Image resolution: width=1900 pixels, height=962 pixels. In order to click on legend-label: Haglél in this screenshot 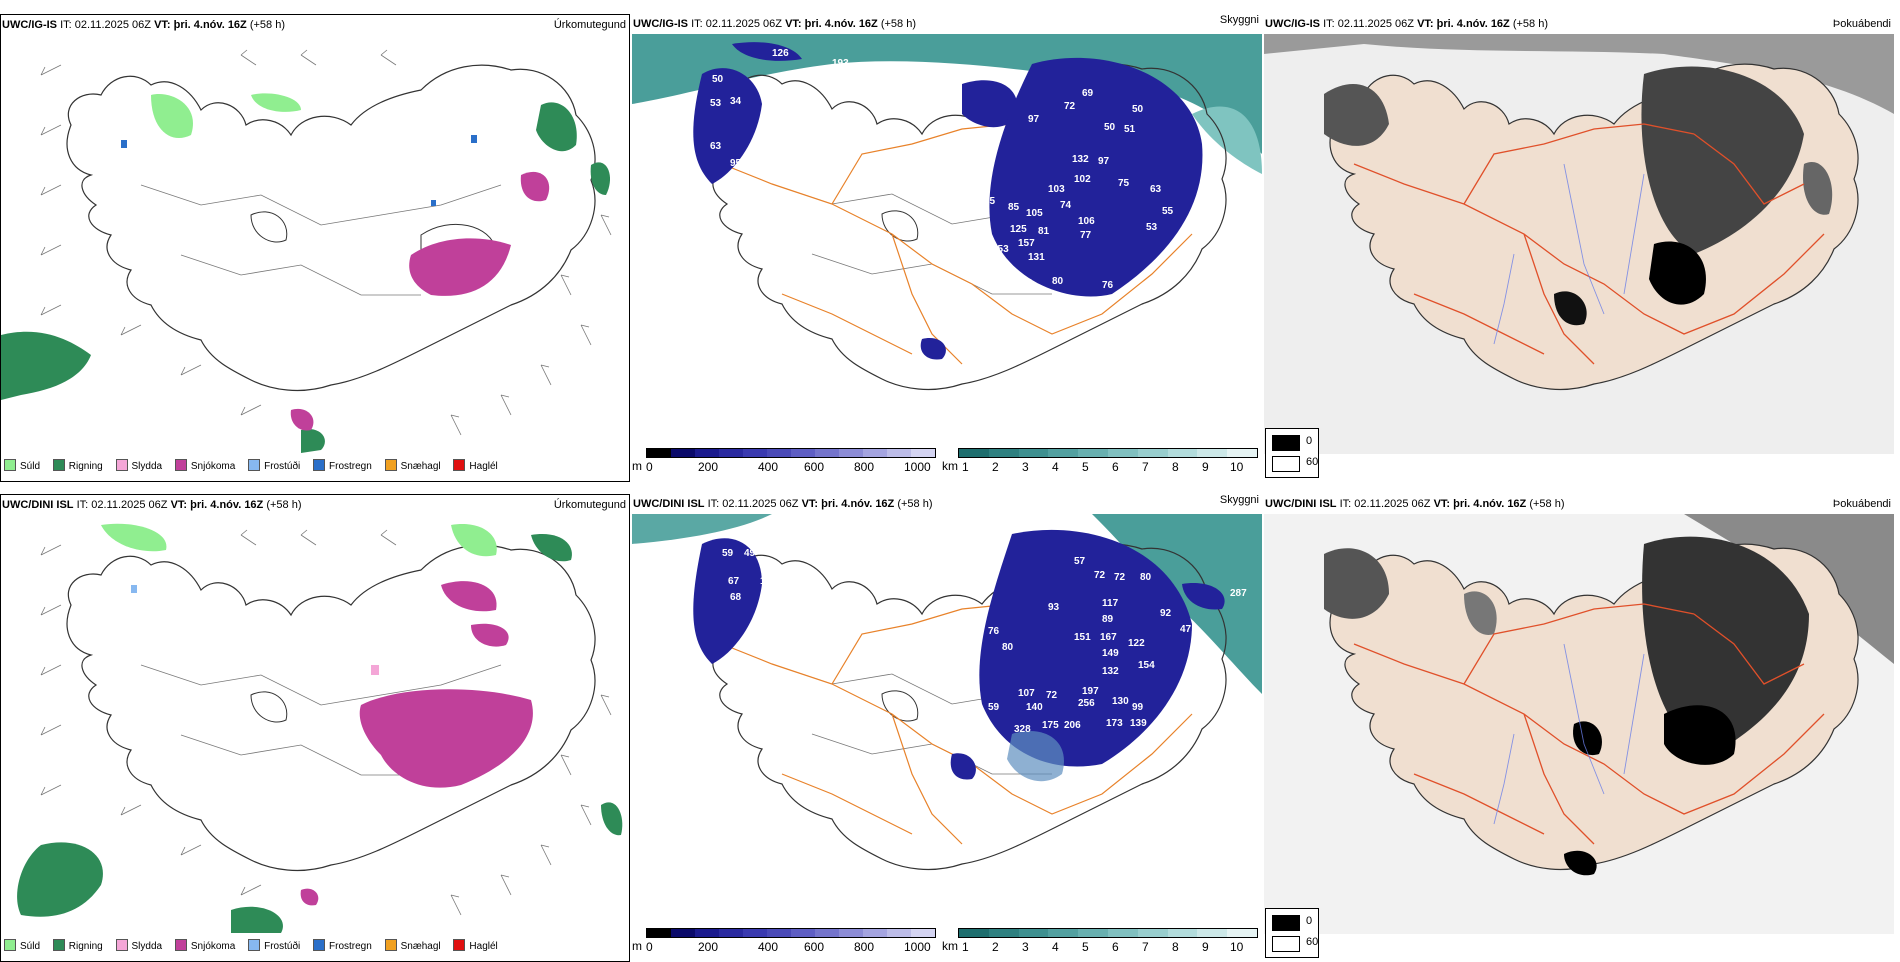, I will do `click(483, 466)`.